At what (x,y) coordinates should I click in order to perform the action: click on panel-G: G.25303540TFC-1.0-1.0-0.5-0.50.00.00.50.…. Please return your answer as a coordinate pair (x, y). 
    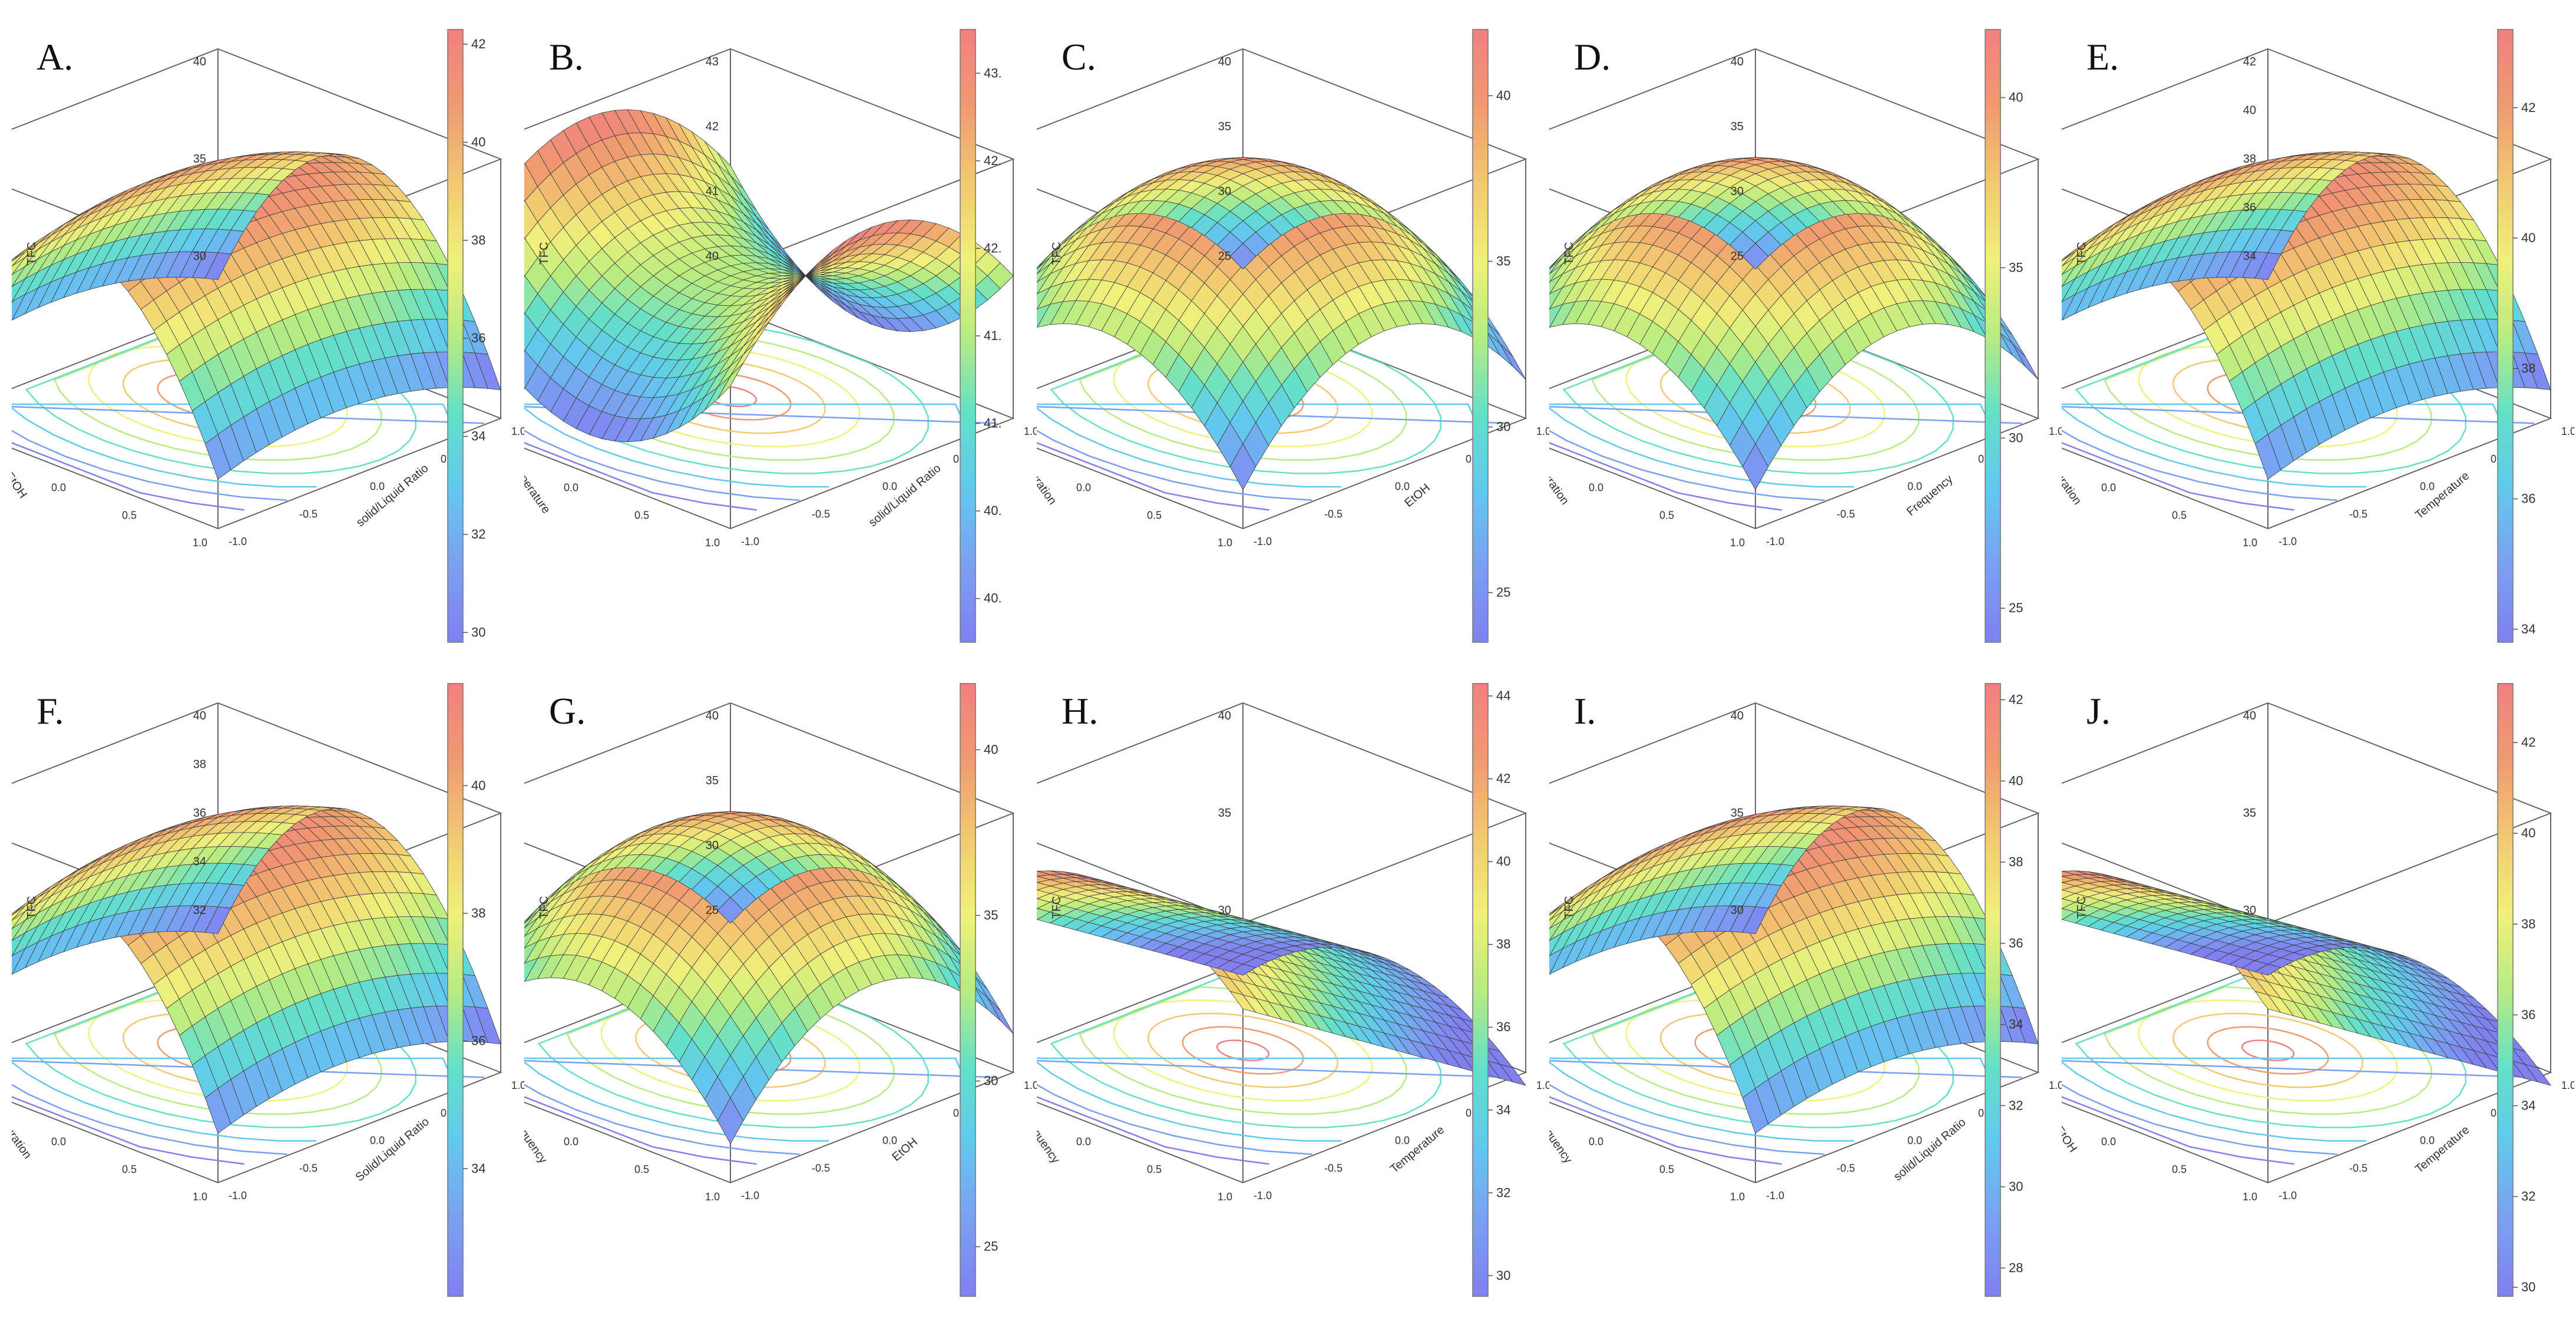
    Looking at the image, I should click on (780, 987).